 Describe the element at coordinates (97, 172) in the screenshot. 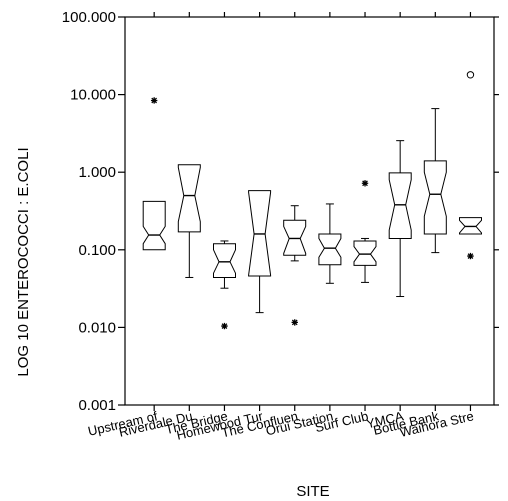

I see `y-tick-label: 1.000` at that location.